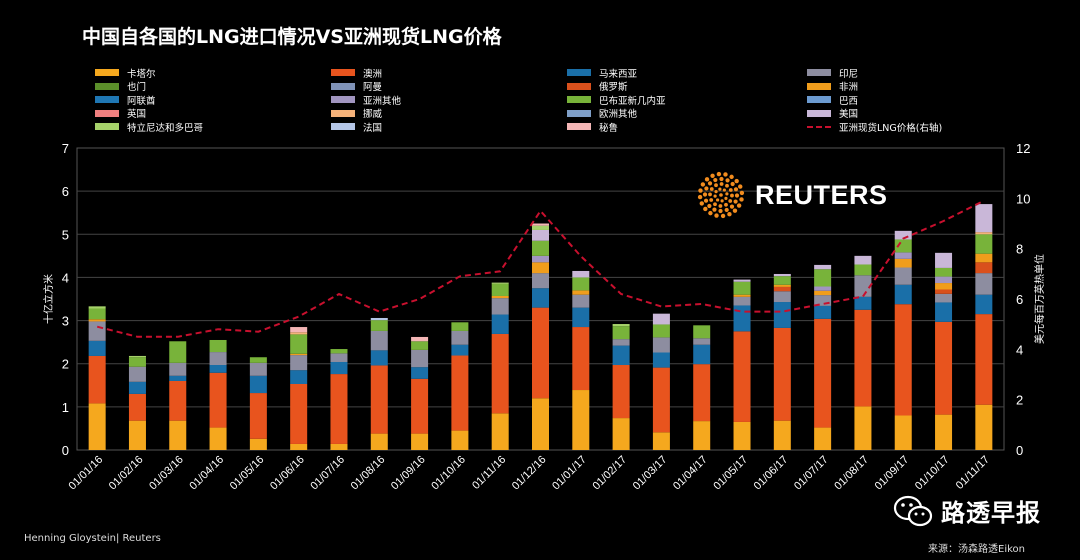 This screenshot has width=1080, height=560. I want to click on legend-label: 巴西, so click(849, 101).